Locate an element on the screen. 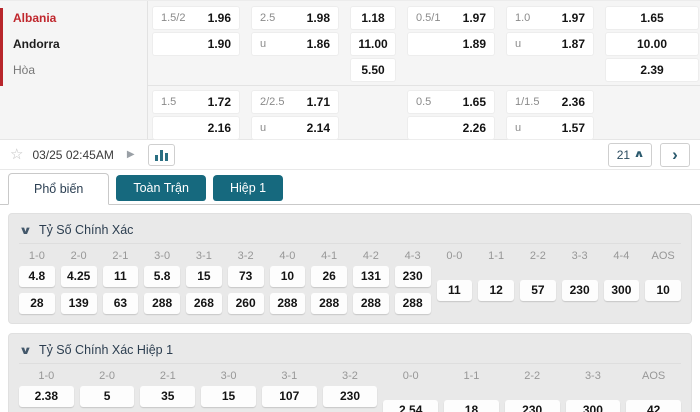 Image resolution: width=700 pixels, height=412 pixels. score-cells: 5.8 288 is located at coordinates (162, 290).